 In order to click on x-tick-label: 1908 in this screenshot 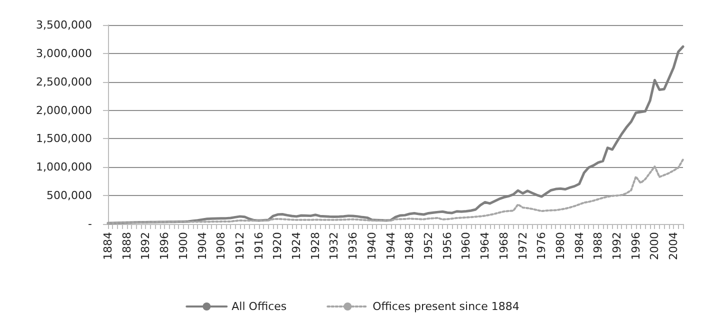, I will do `click(221, 246)`.